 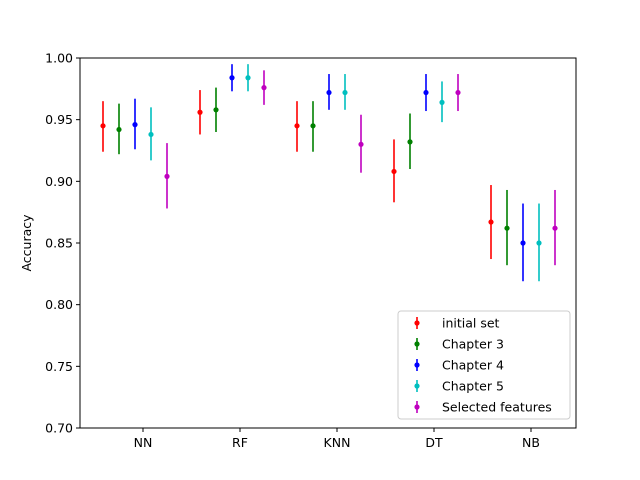 What do you see at coordinates (143, 442) in the screenshot?
I see `x-tick-label: NN` at bounding box center [143, 442].